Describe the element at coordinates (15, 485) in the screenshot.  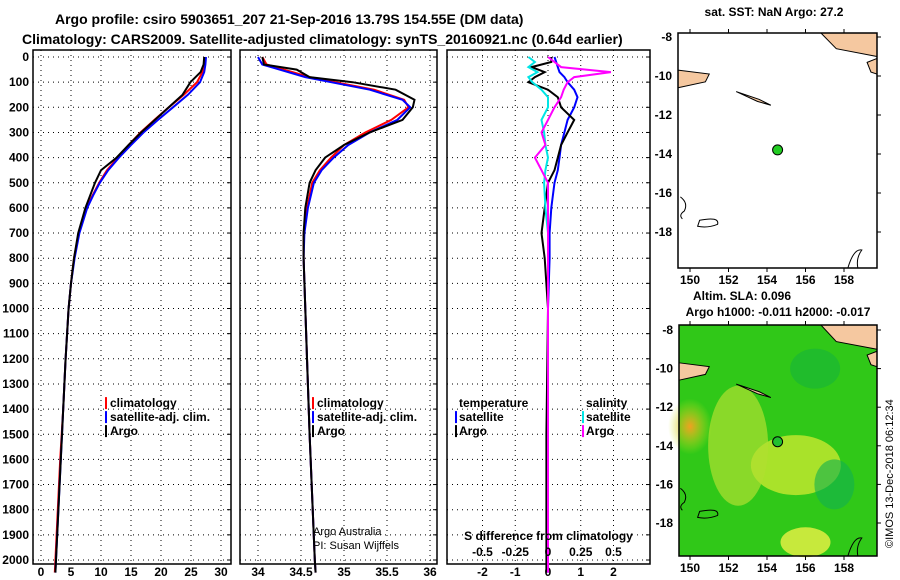
I see `depth-tick-label: 1700` at that location.